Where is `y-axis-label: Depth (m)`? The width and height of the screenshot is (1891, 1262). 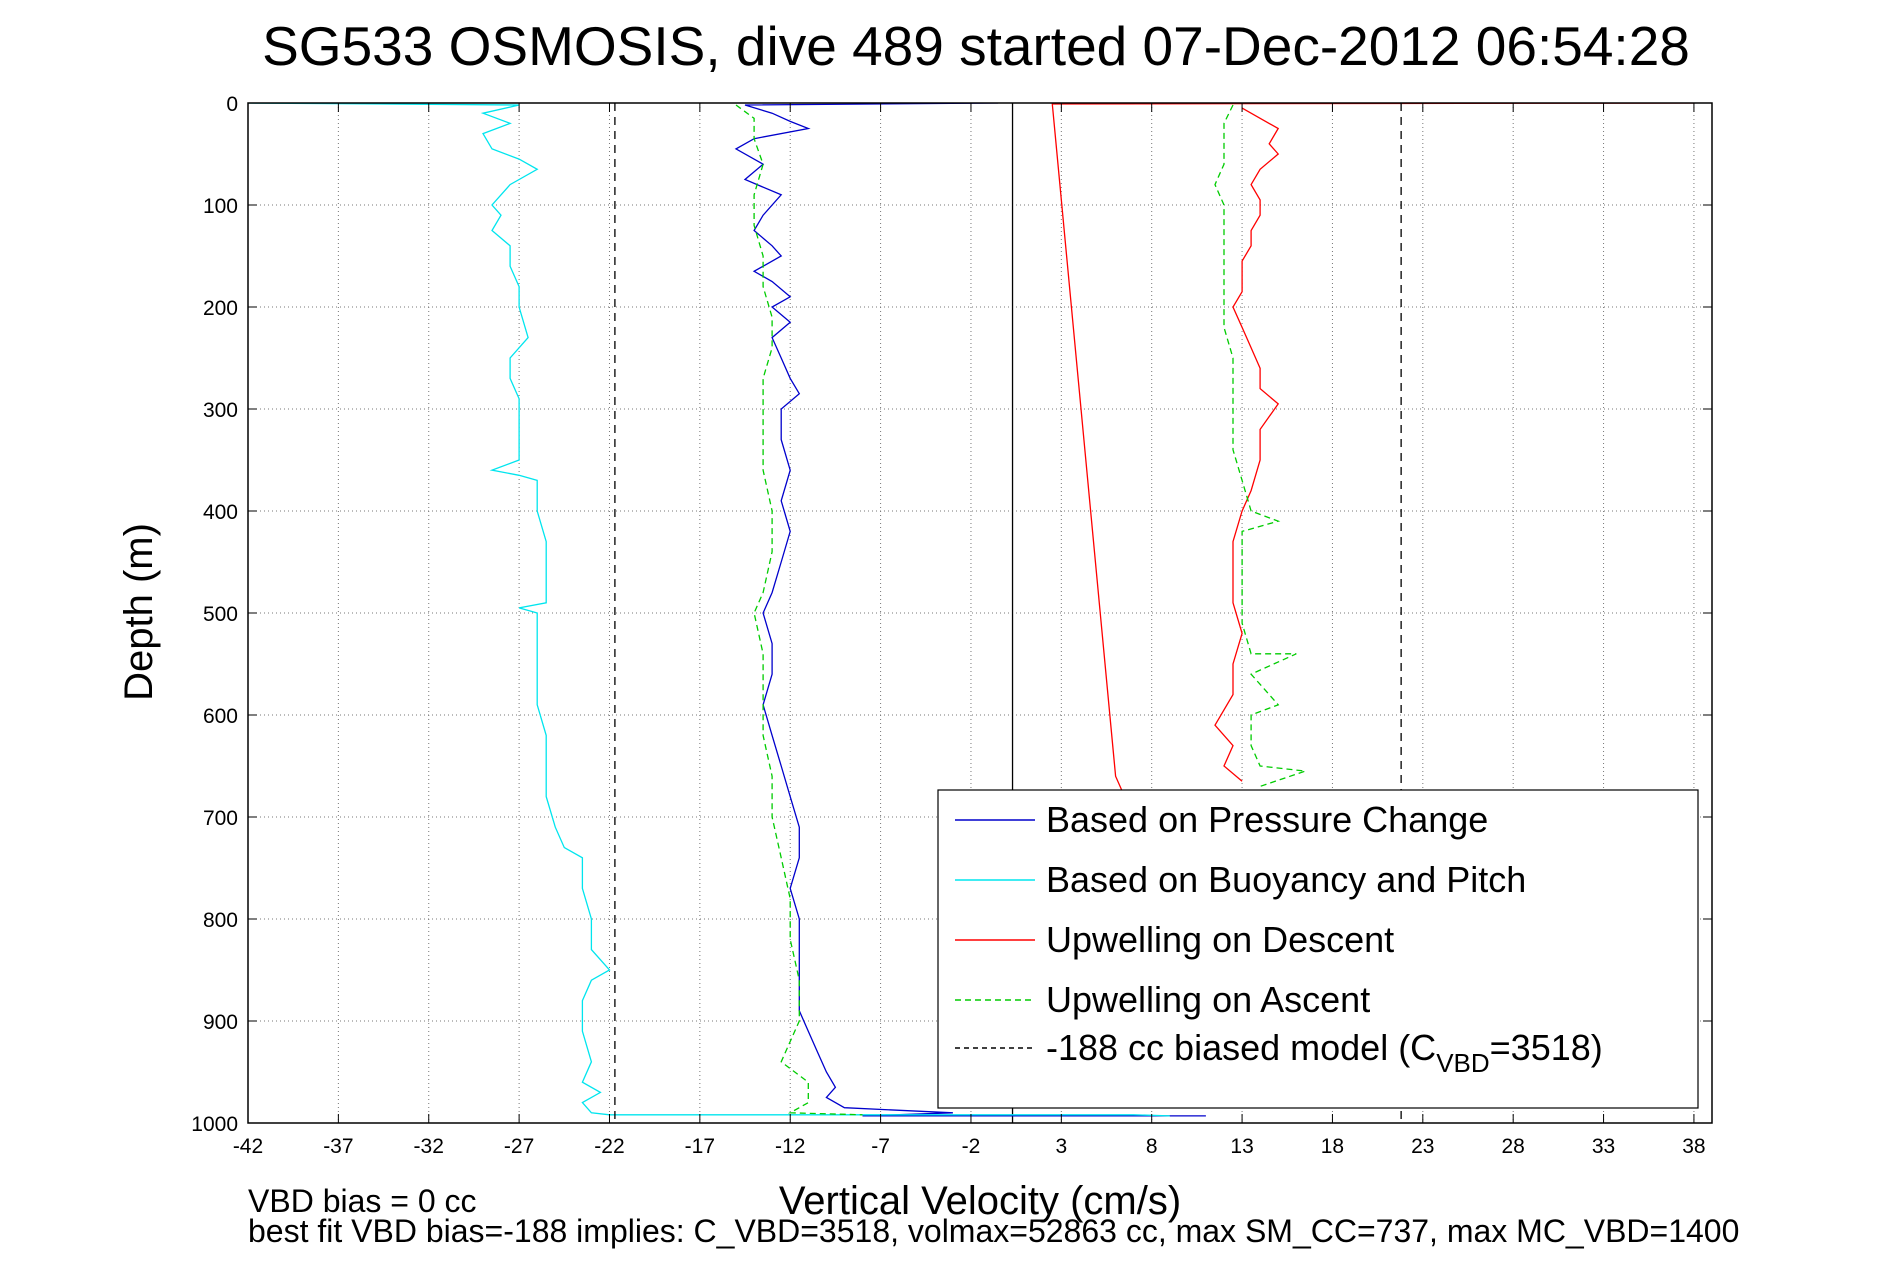
y-axis-label: Depth (m) is located at coordinates (139, 612).